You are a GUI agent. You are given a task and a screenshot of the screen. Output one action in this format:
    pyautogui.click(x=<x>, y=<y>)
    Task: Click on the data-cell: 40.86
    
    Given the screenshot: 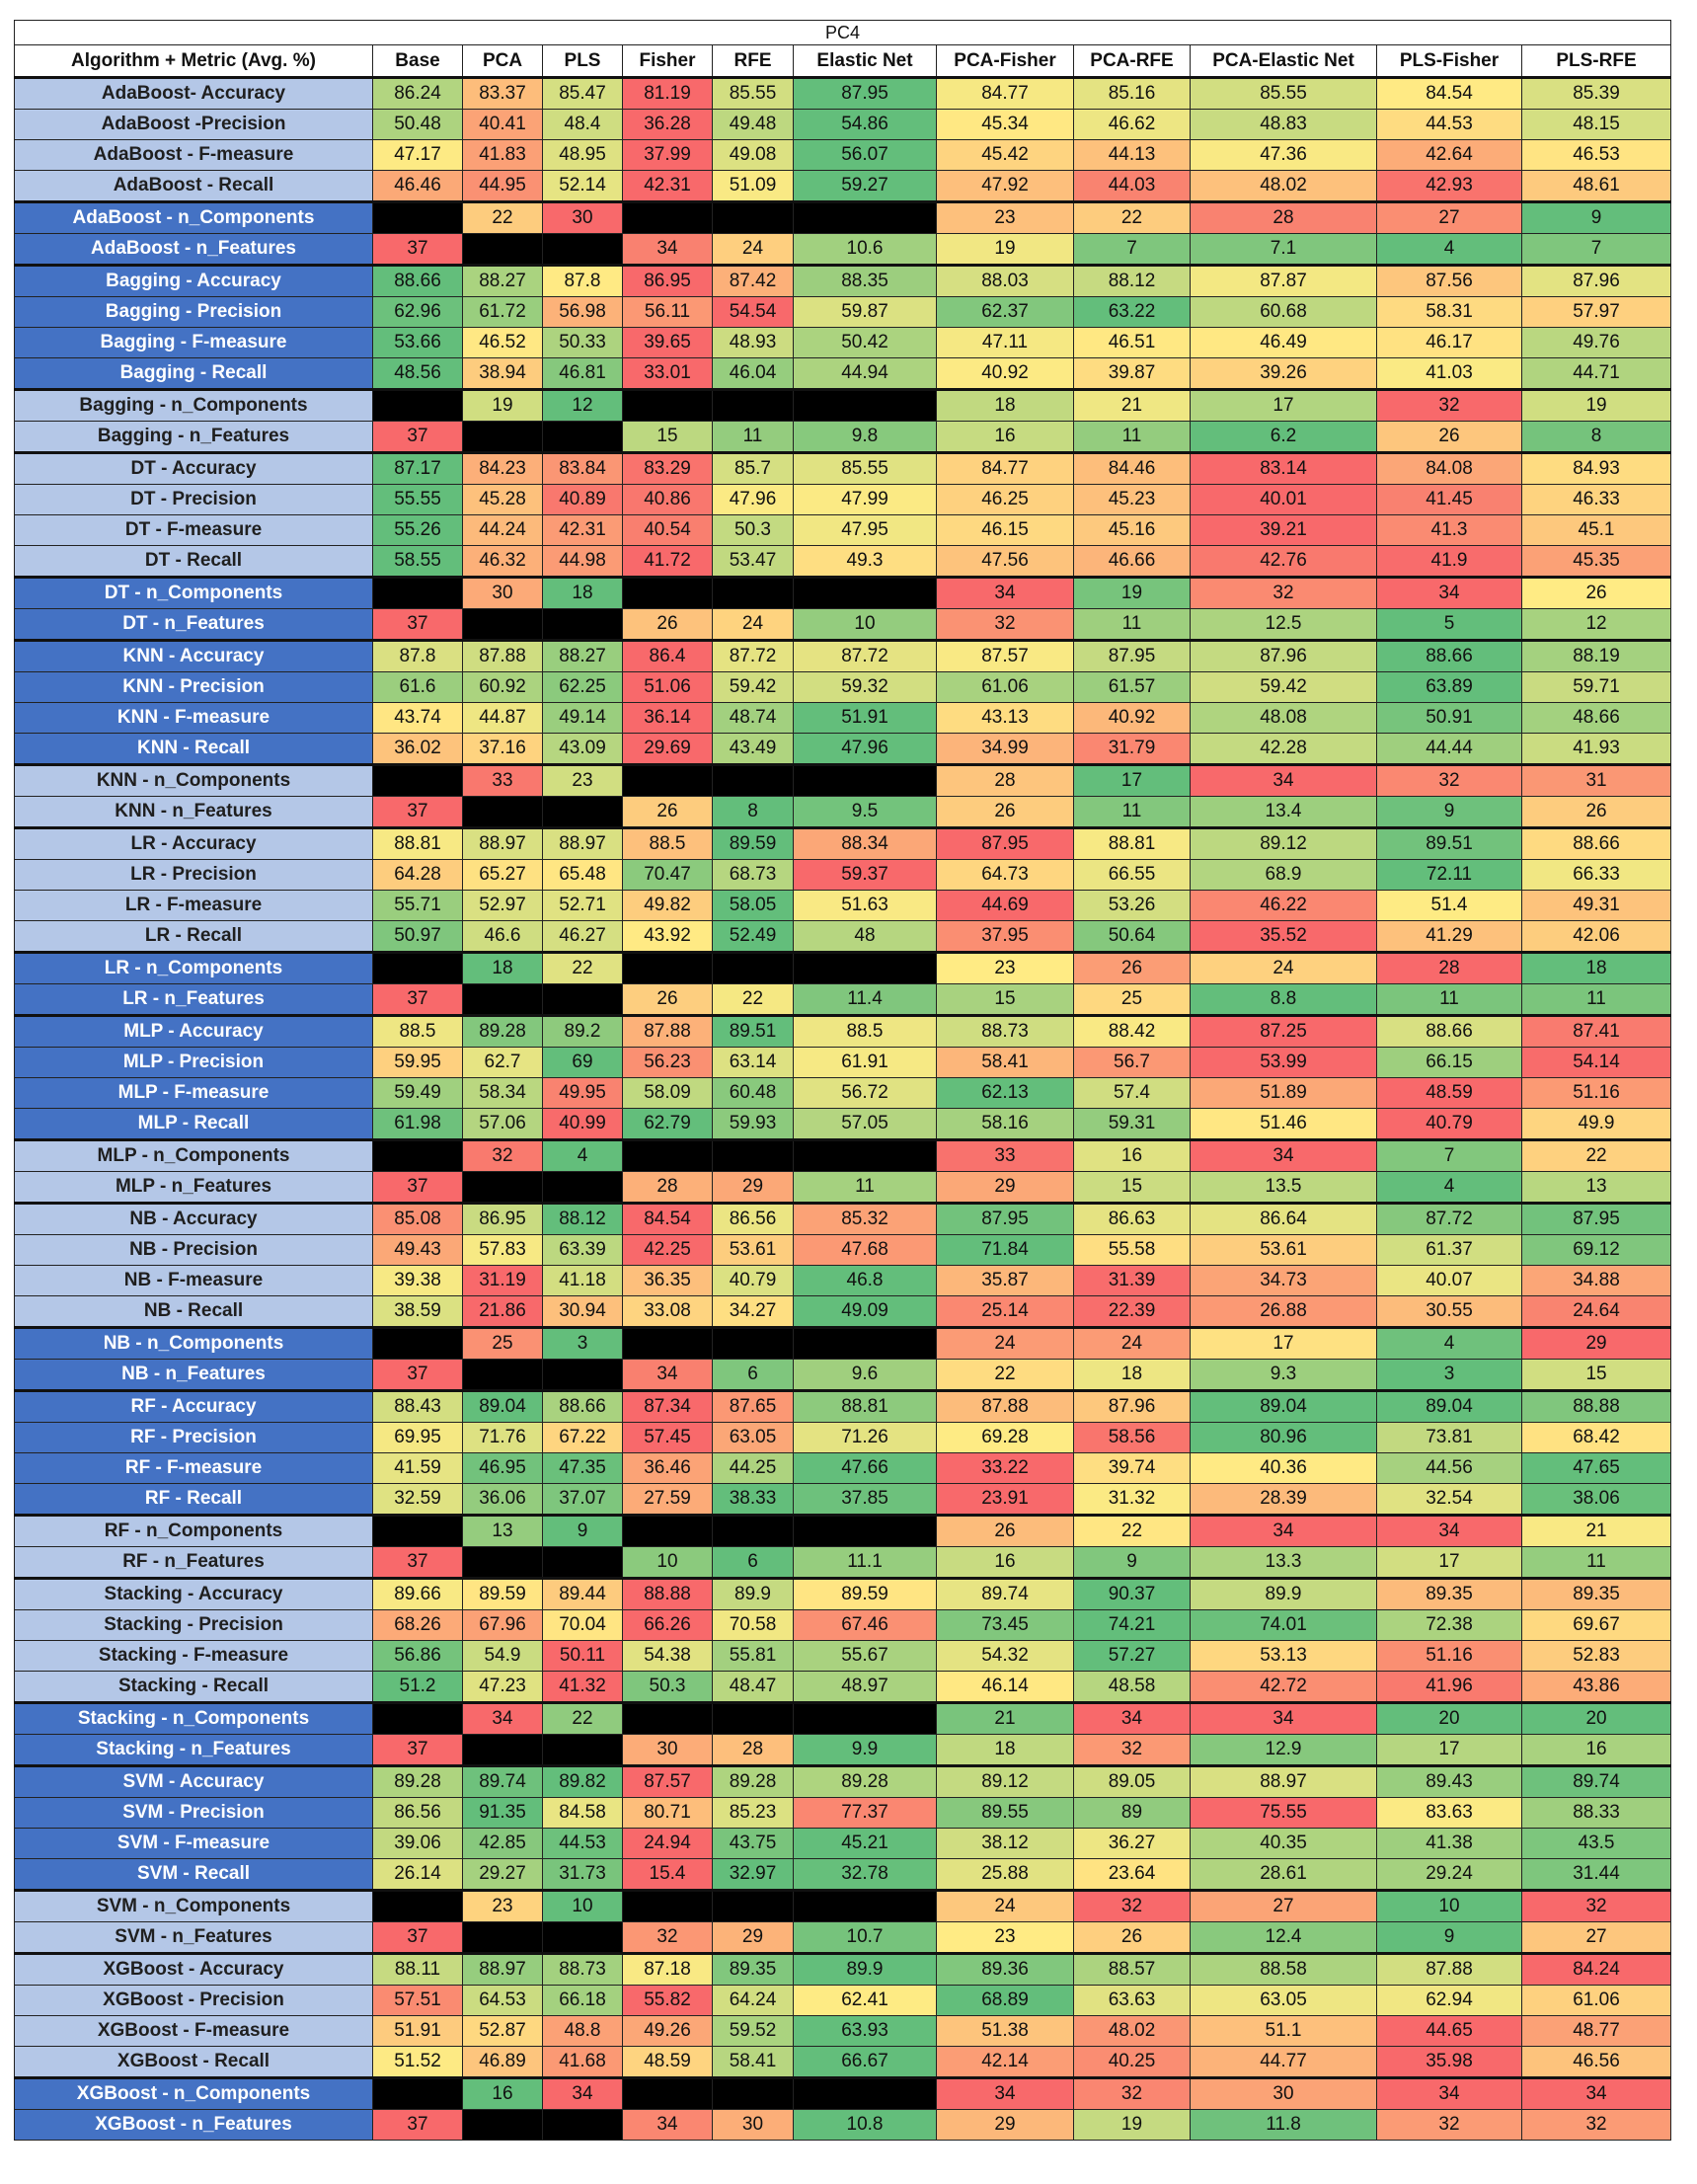 What is the action you would take?
    pyautogui.click(x=667, y=499)
    